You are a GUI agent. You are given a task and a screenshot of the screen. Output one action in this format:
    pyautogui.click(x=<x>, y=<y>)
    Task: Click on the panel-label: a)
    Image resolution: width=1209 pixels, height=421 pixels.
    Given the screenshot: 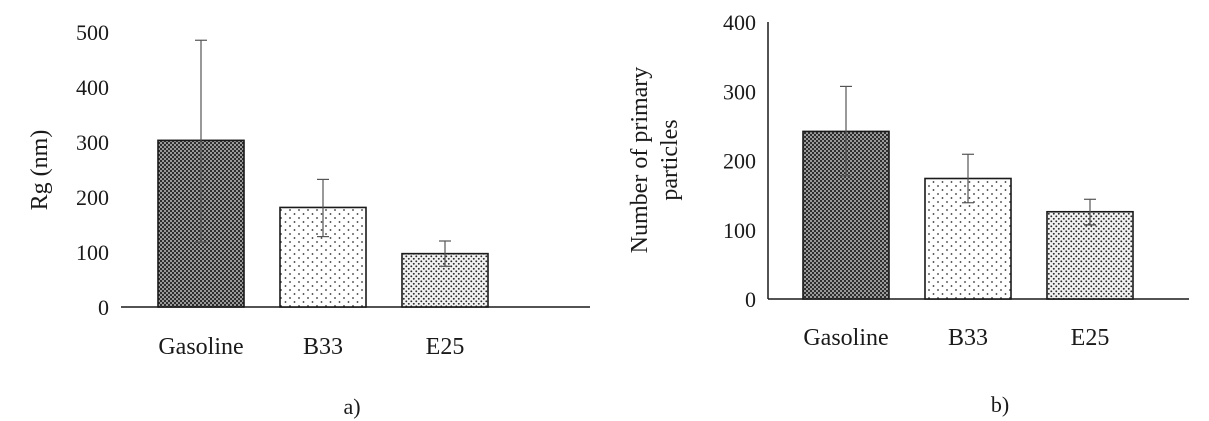 What is the action you would take?
    pyautogui.click(x=351, y=406)
    